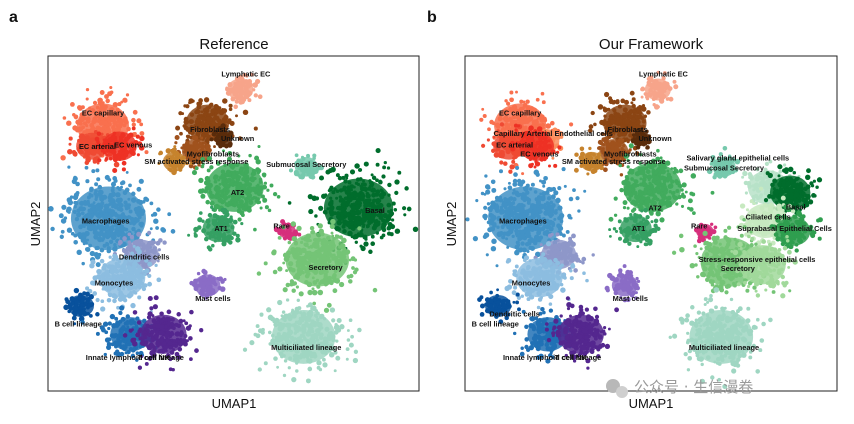 Image resolution: width=854 pixels, height=424 pixels. Describe the element at coordinates (175, 160) in the screenshot. I see `cluster-sm_stress` at that location.